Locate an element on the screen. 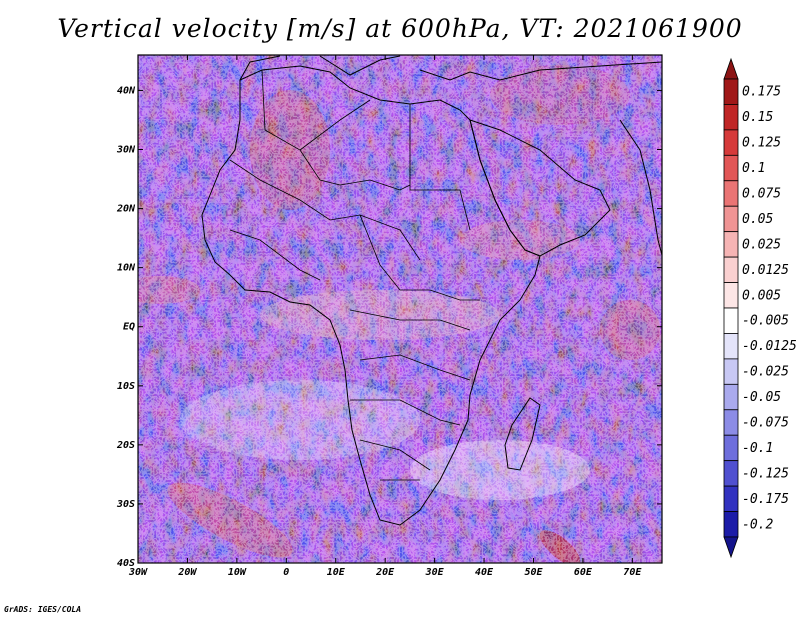  lon-tick-label: 0 is located at coordinates (286, 572).